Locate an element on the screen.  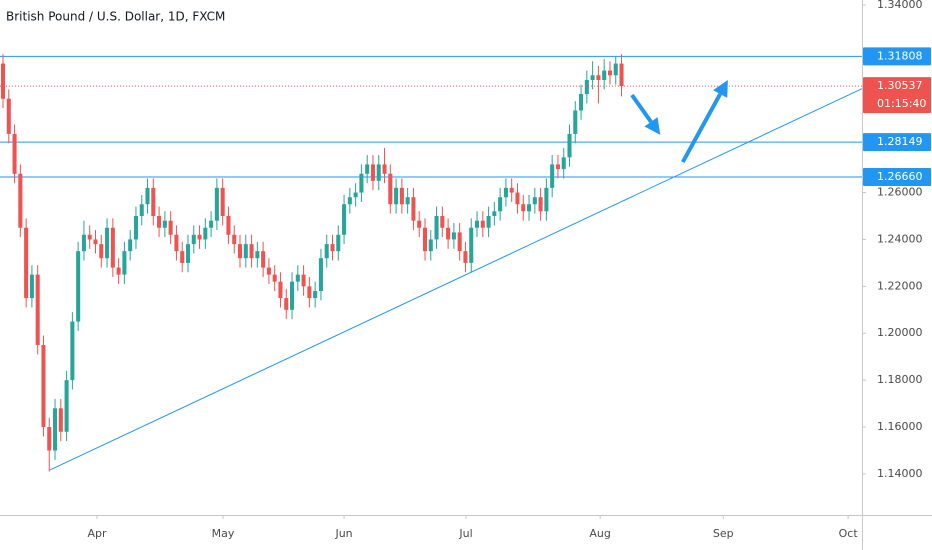
x-tick-label: Jun is located at coordinates (343, 533).